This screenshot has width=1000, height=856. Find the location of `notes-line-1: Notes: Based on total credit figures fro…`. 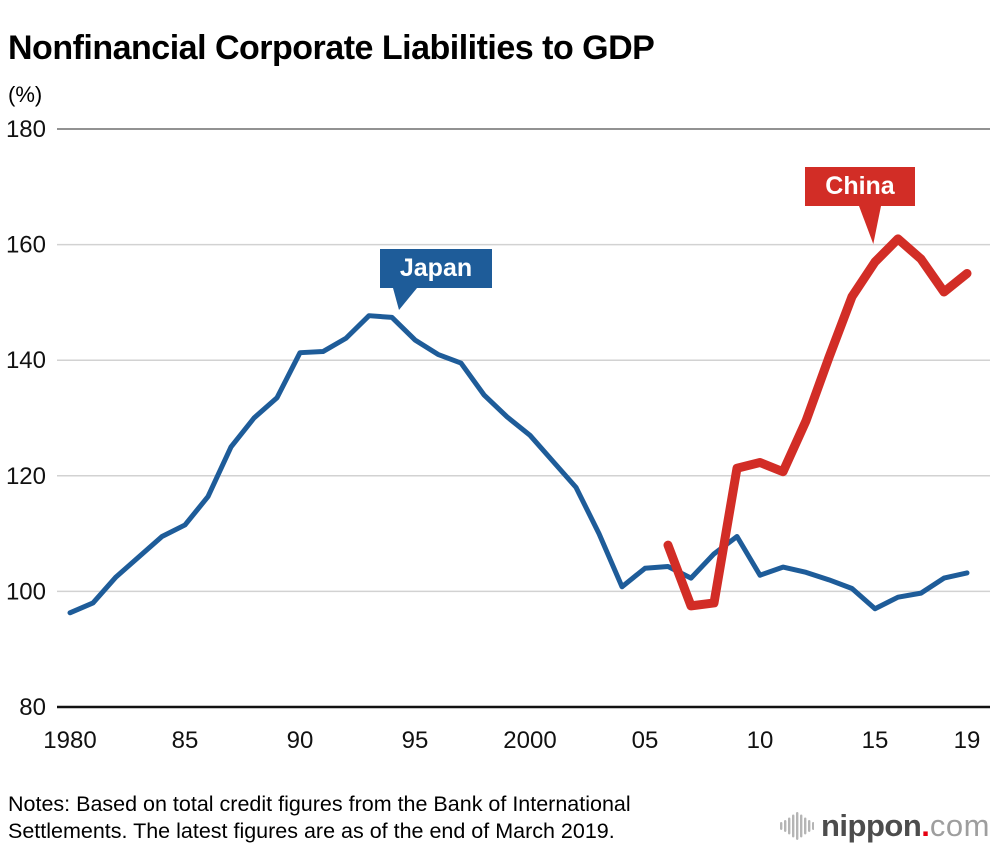

notes-line-1: Notes: Based on total credit figures fro… is located at coordinates (319, 804).